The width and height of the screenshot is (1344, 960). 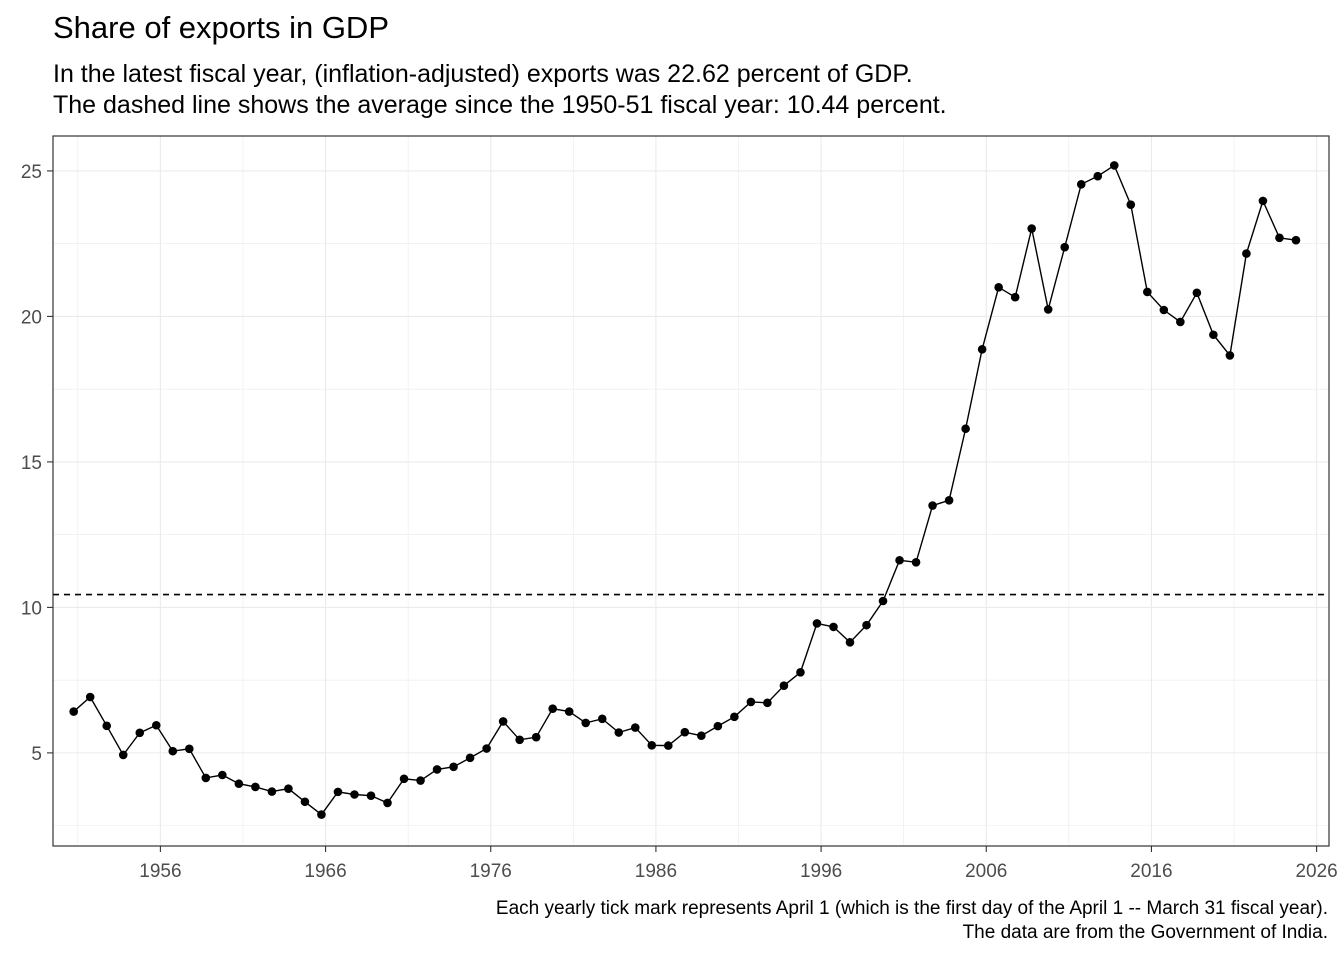 What do you see at coordinates (160, 871) in the screenshot?
I see `x-tick-label: 1956` at bounding box center [160, 871].